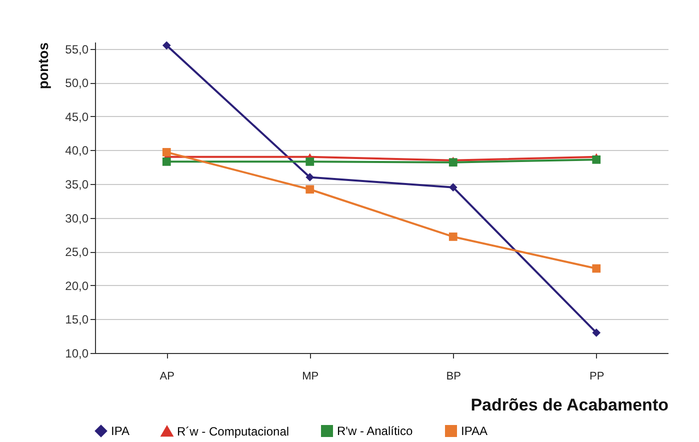 Image resolution: width=699 pixels, height=442 pixels. Describe the element at coordinates (77, 151) in the screenshot. I see `y-tick-label: 40,0` at that location.